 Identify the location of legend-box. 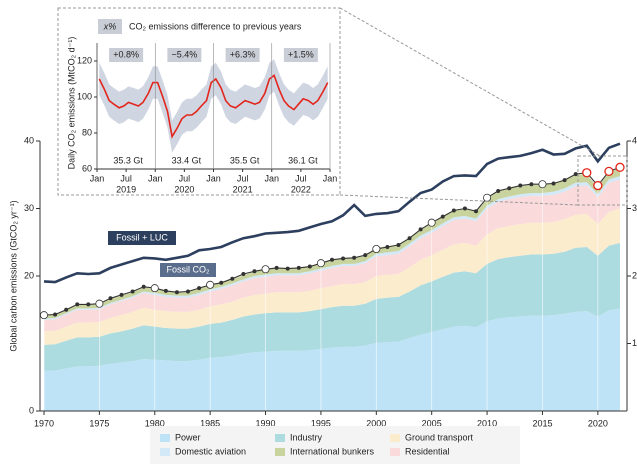
(335, 445).